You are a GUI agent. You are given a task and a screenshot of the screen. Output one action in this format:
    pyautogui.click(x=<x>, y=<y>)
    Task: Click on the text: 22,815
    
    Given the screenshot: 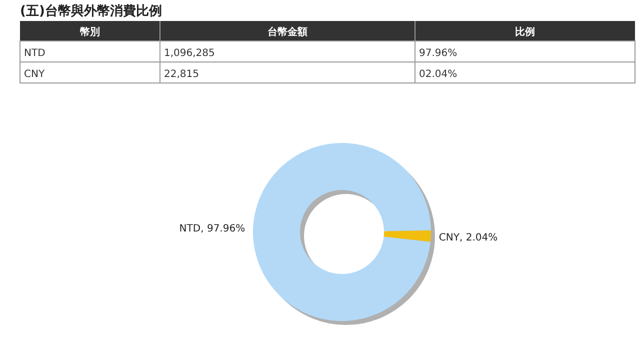 What is the action you would take?
    pyautogui.click(x=181, y=74)
    